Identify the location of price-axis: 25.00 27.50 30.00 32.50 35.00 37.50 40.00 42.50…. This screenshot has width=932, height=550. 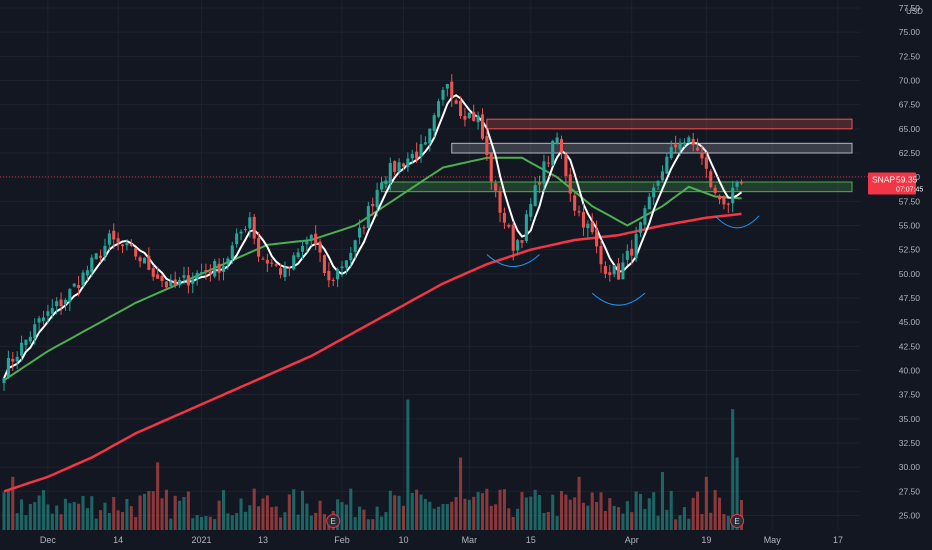
(910, 262).